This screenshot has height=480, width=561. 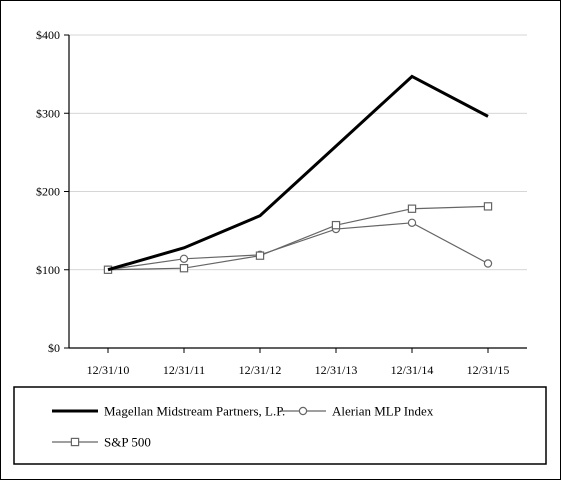 I want to click on y-tick-label: $100, so click(x=48, y=270).